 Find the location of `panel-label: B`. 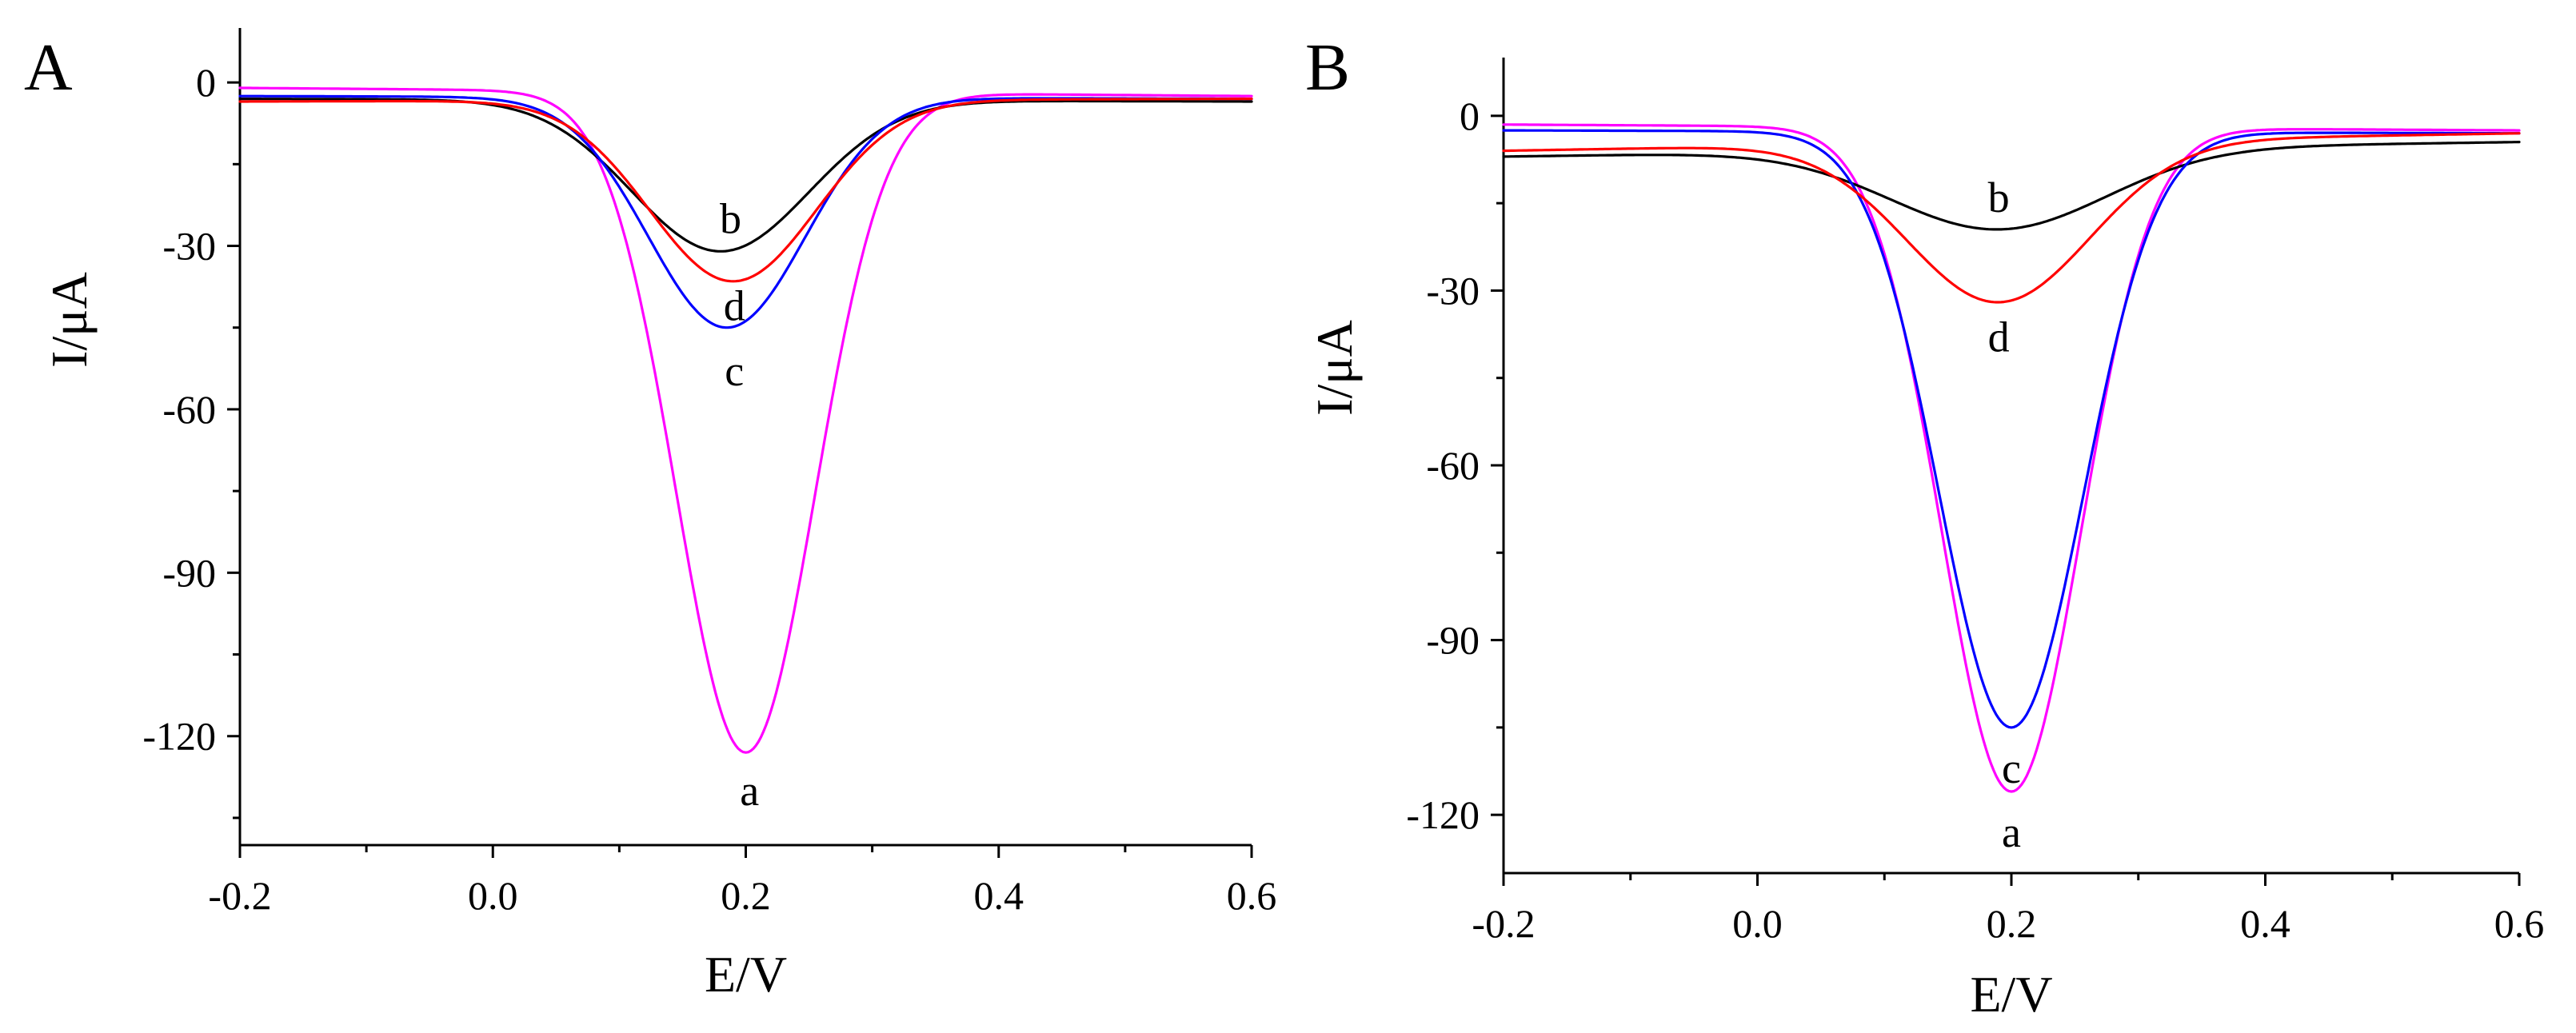

panel-label: B is located at coordinates (1327, 67).